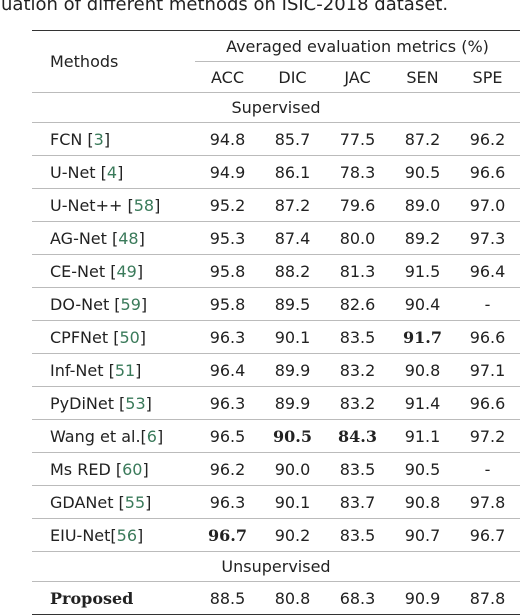 The width and height of the screenshot is (530, 615). What do you see at coordinates (113, 535) in the screenshot?
I see `method-name: EIU-Net[56]` at bounding box center [113, 535].